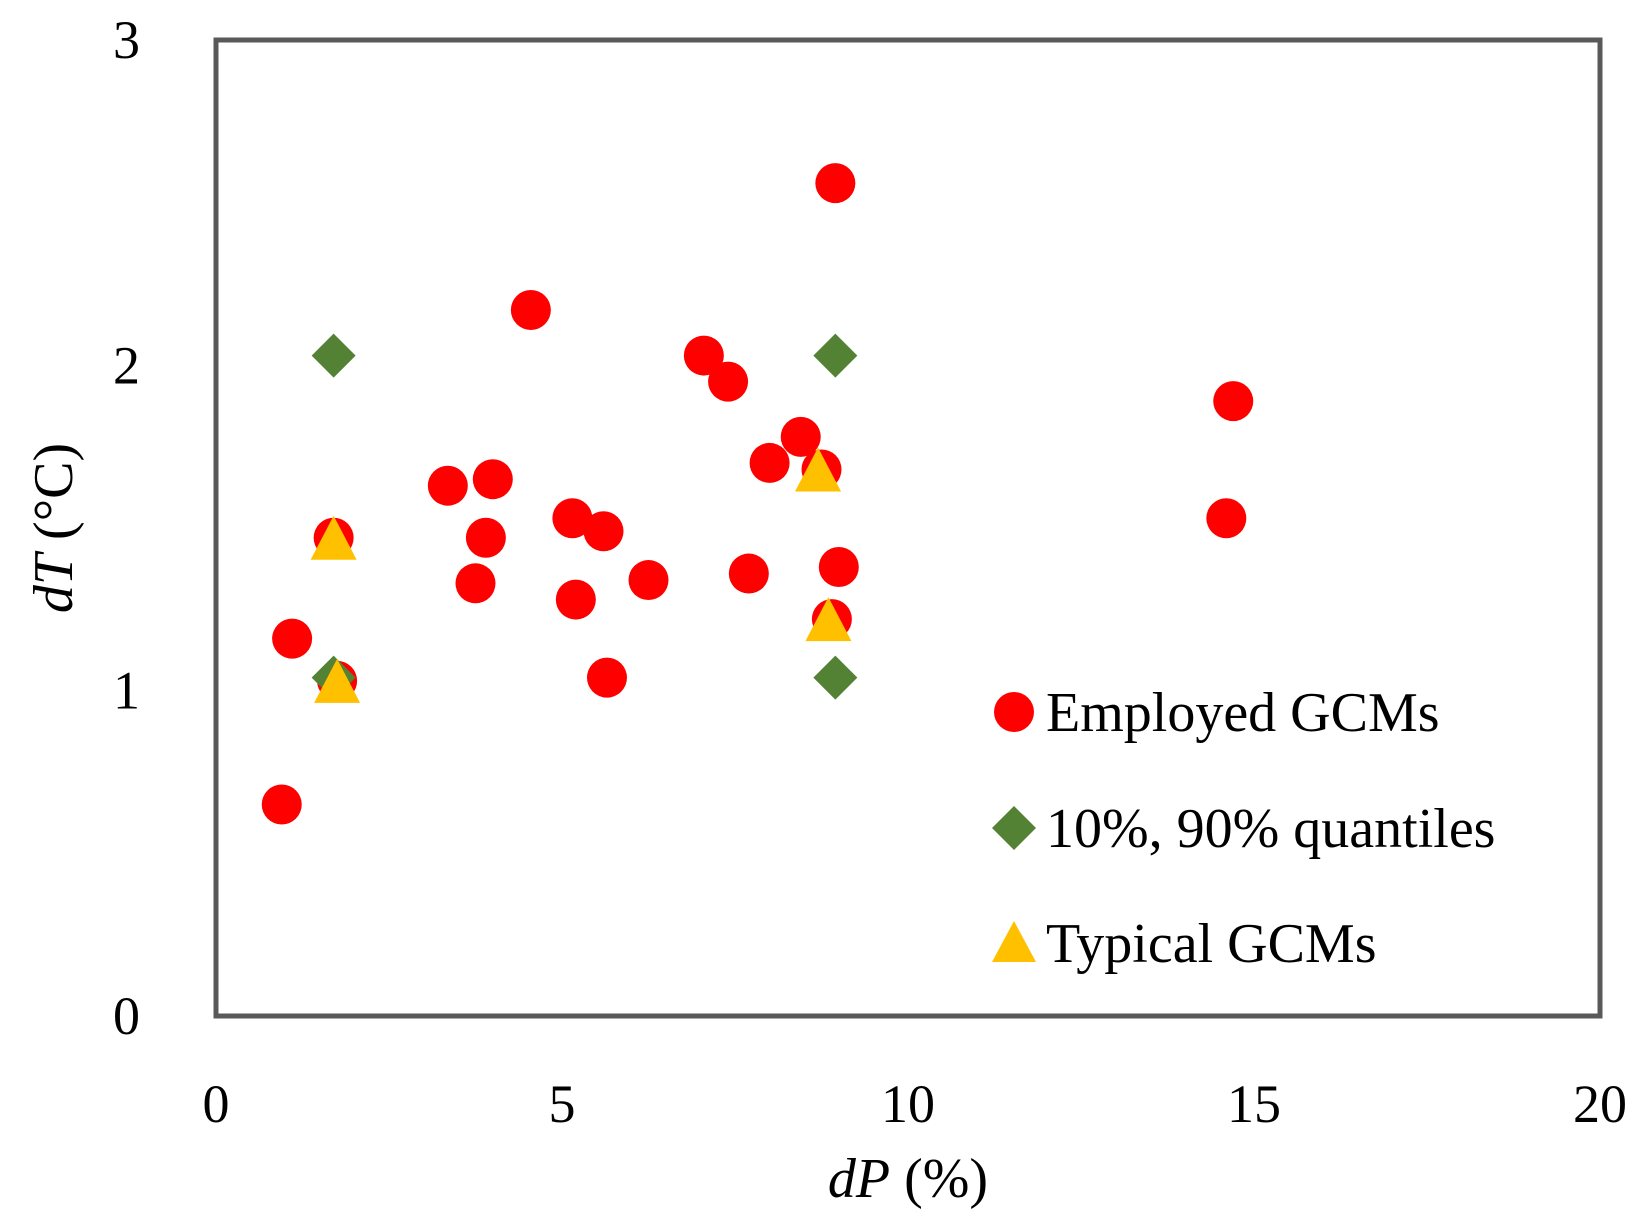 The width and height of the screenshot is (1637, 1223). I want to click on x-axis-unit: (%), so click(939, 1179).